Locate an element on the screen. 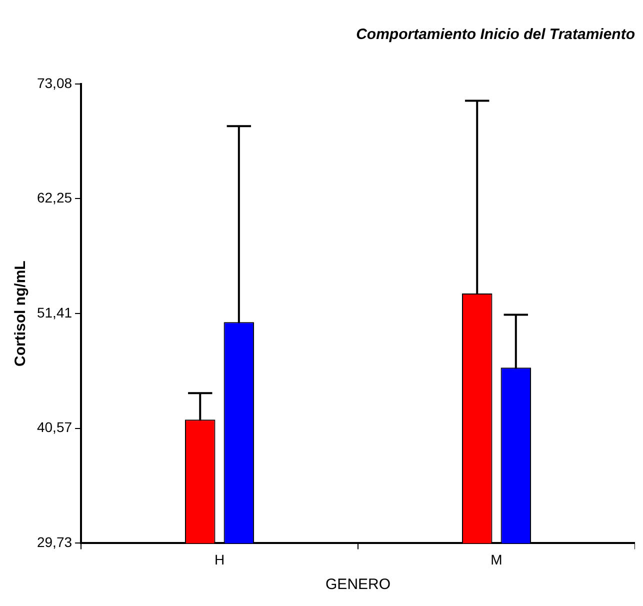 The height and width of the screenshot is (606, 643). x-tick-label: M is located at coordinates (496, 559).